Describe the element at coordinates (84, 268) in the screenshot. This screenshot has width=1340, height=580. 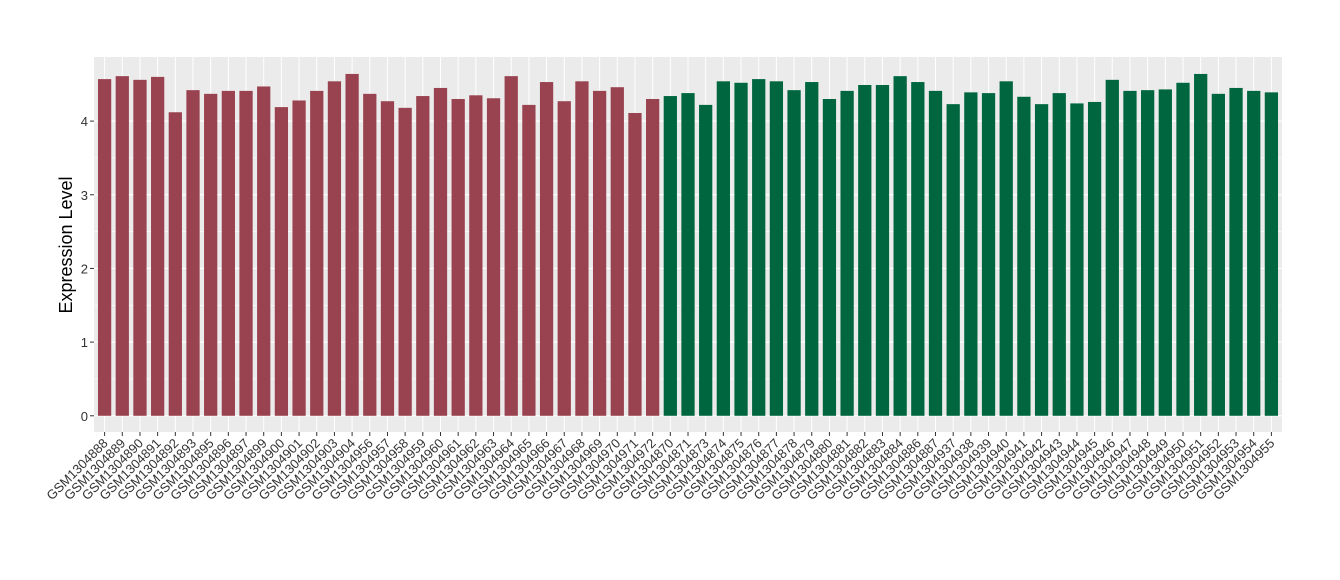
I see `y-tick-label: 2` at that location.